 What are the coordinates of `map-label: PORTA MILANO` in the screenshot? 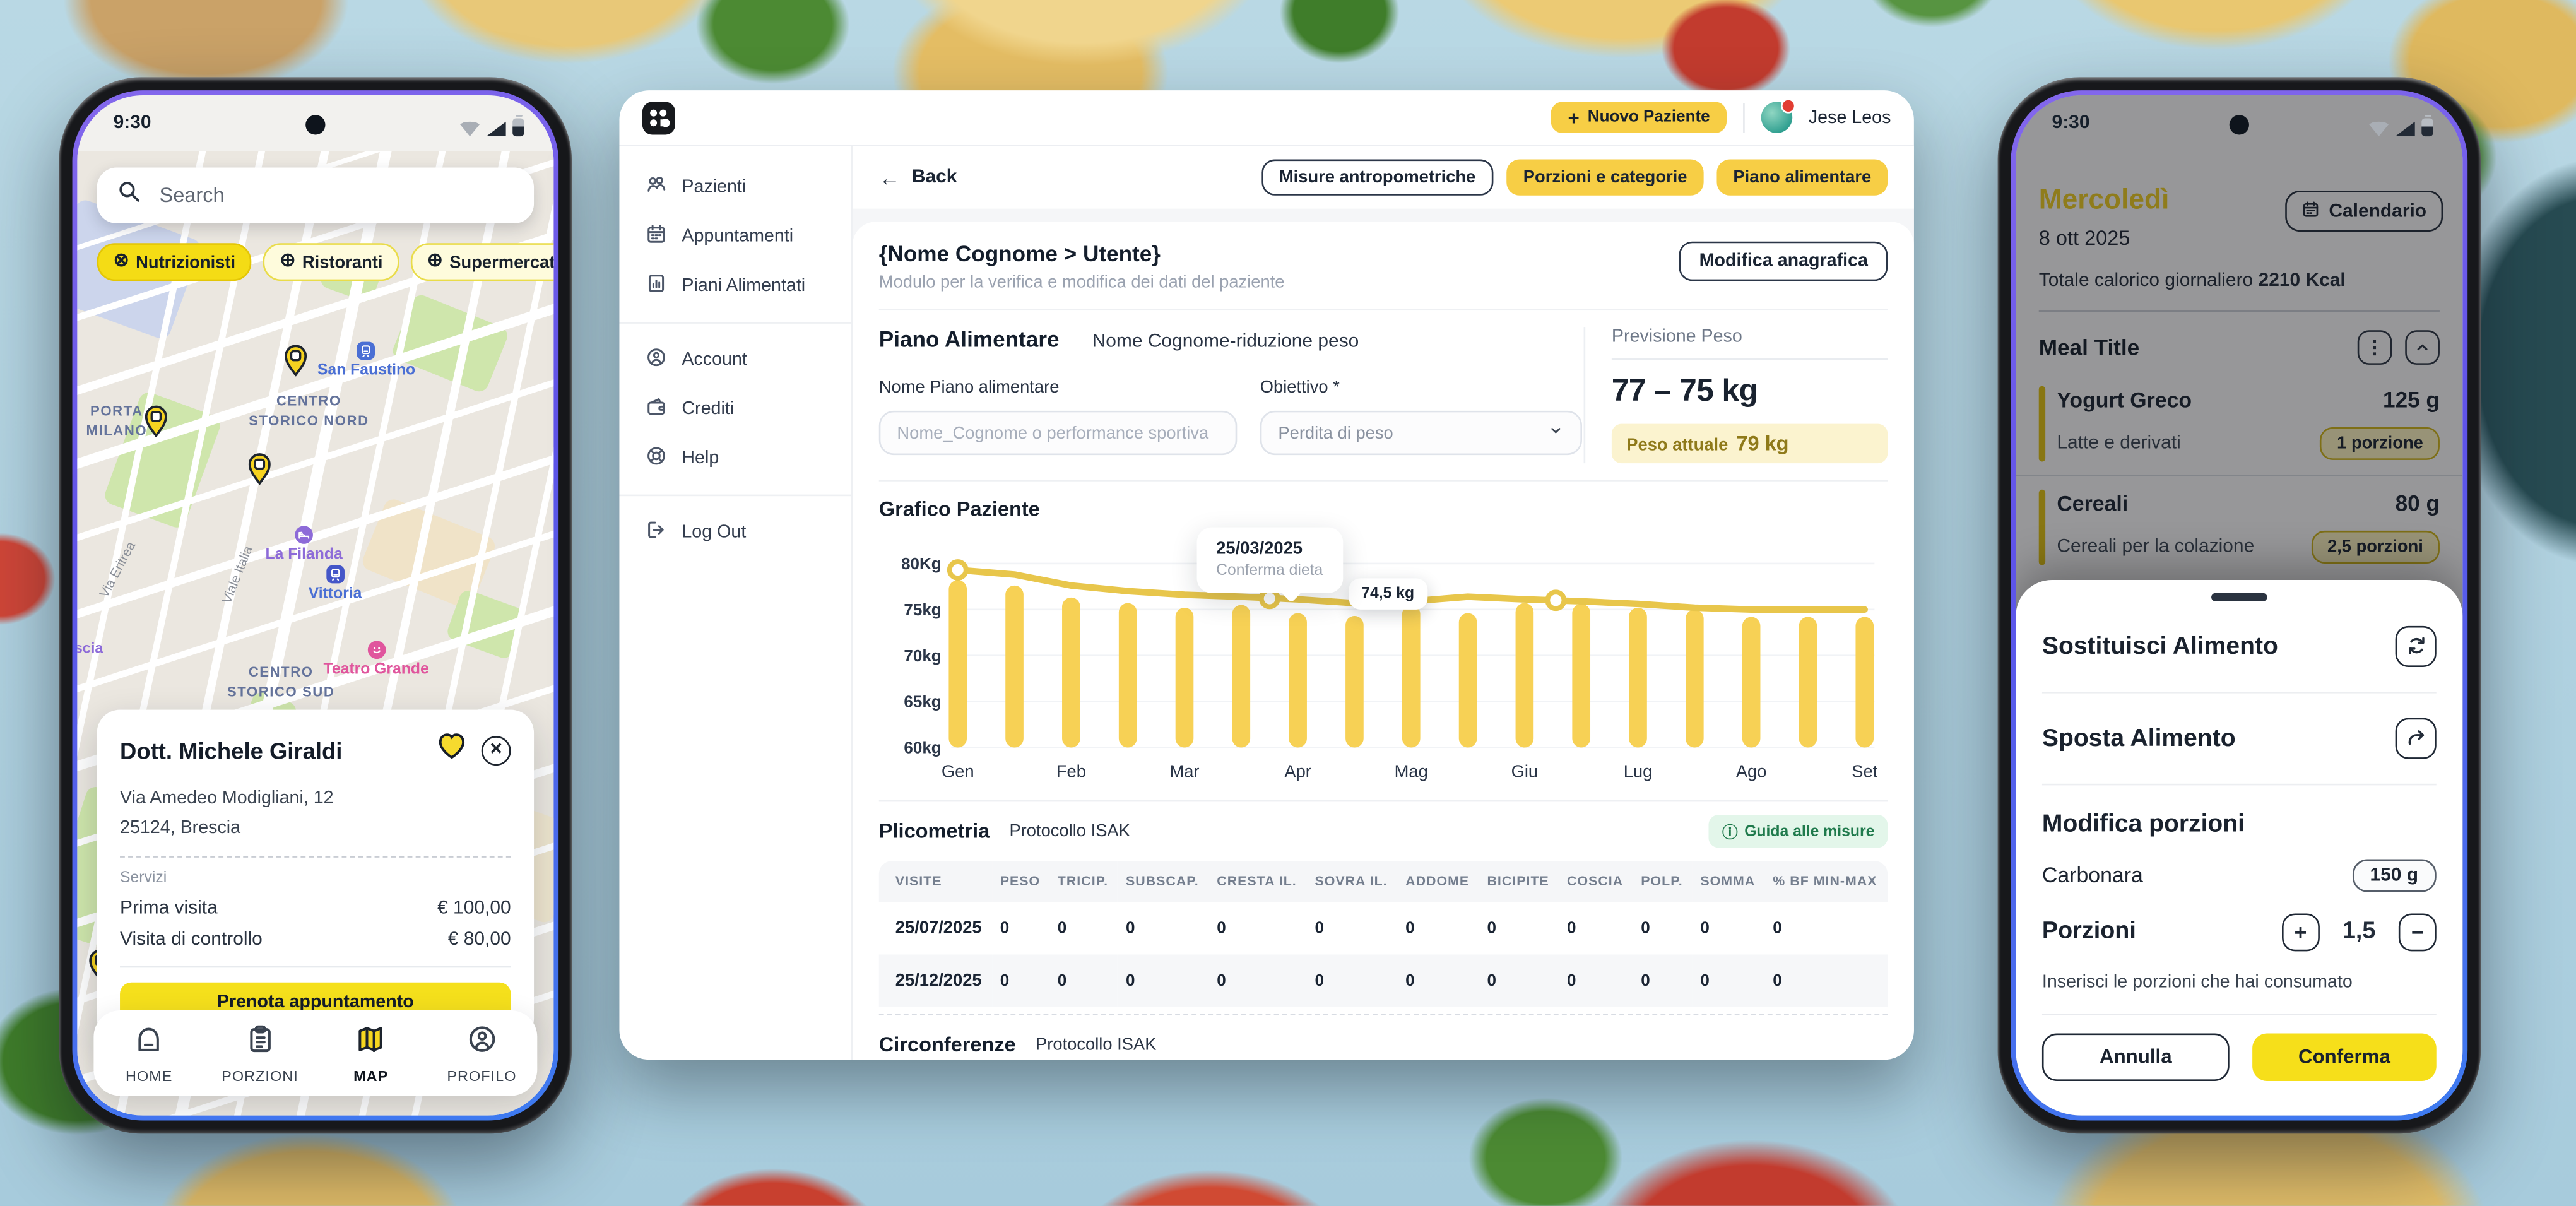 It's located at (117, 420).